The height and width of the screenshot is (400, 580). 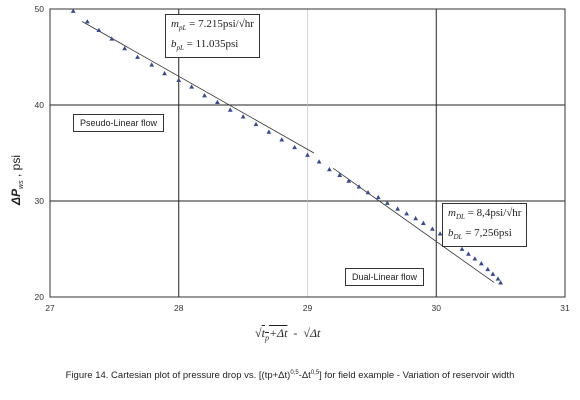 What do you see at coordinates (40, 9) in the screenshot?
I see `y-tick-label: 50` at bounding box center [40, 9].